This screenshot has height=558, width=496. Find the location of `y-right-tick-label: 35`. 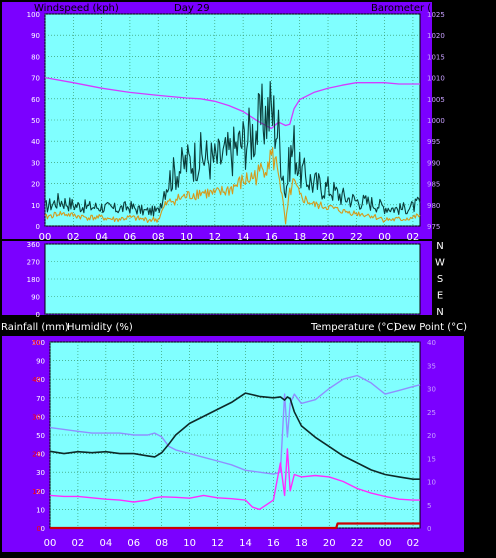

y-right-tick-label: 35 is located at coordinates (431, 366).